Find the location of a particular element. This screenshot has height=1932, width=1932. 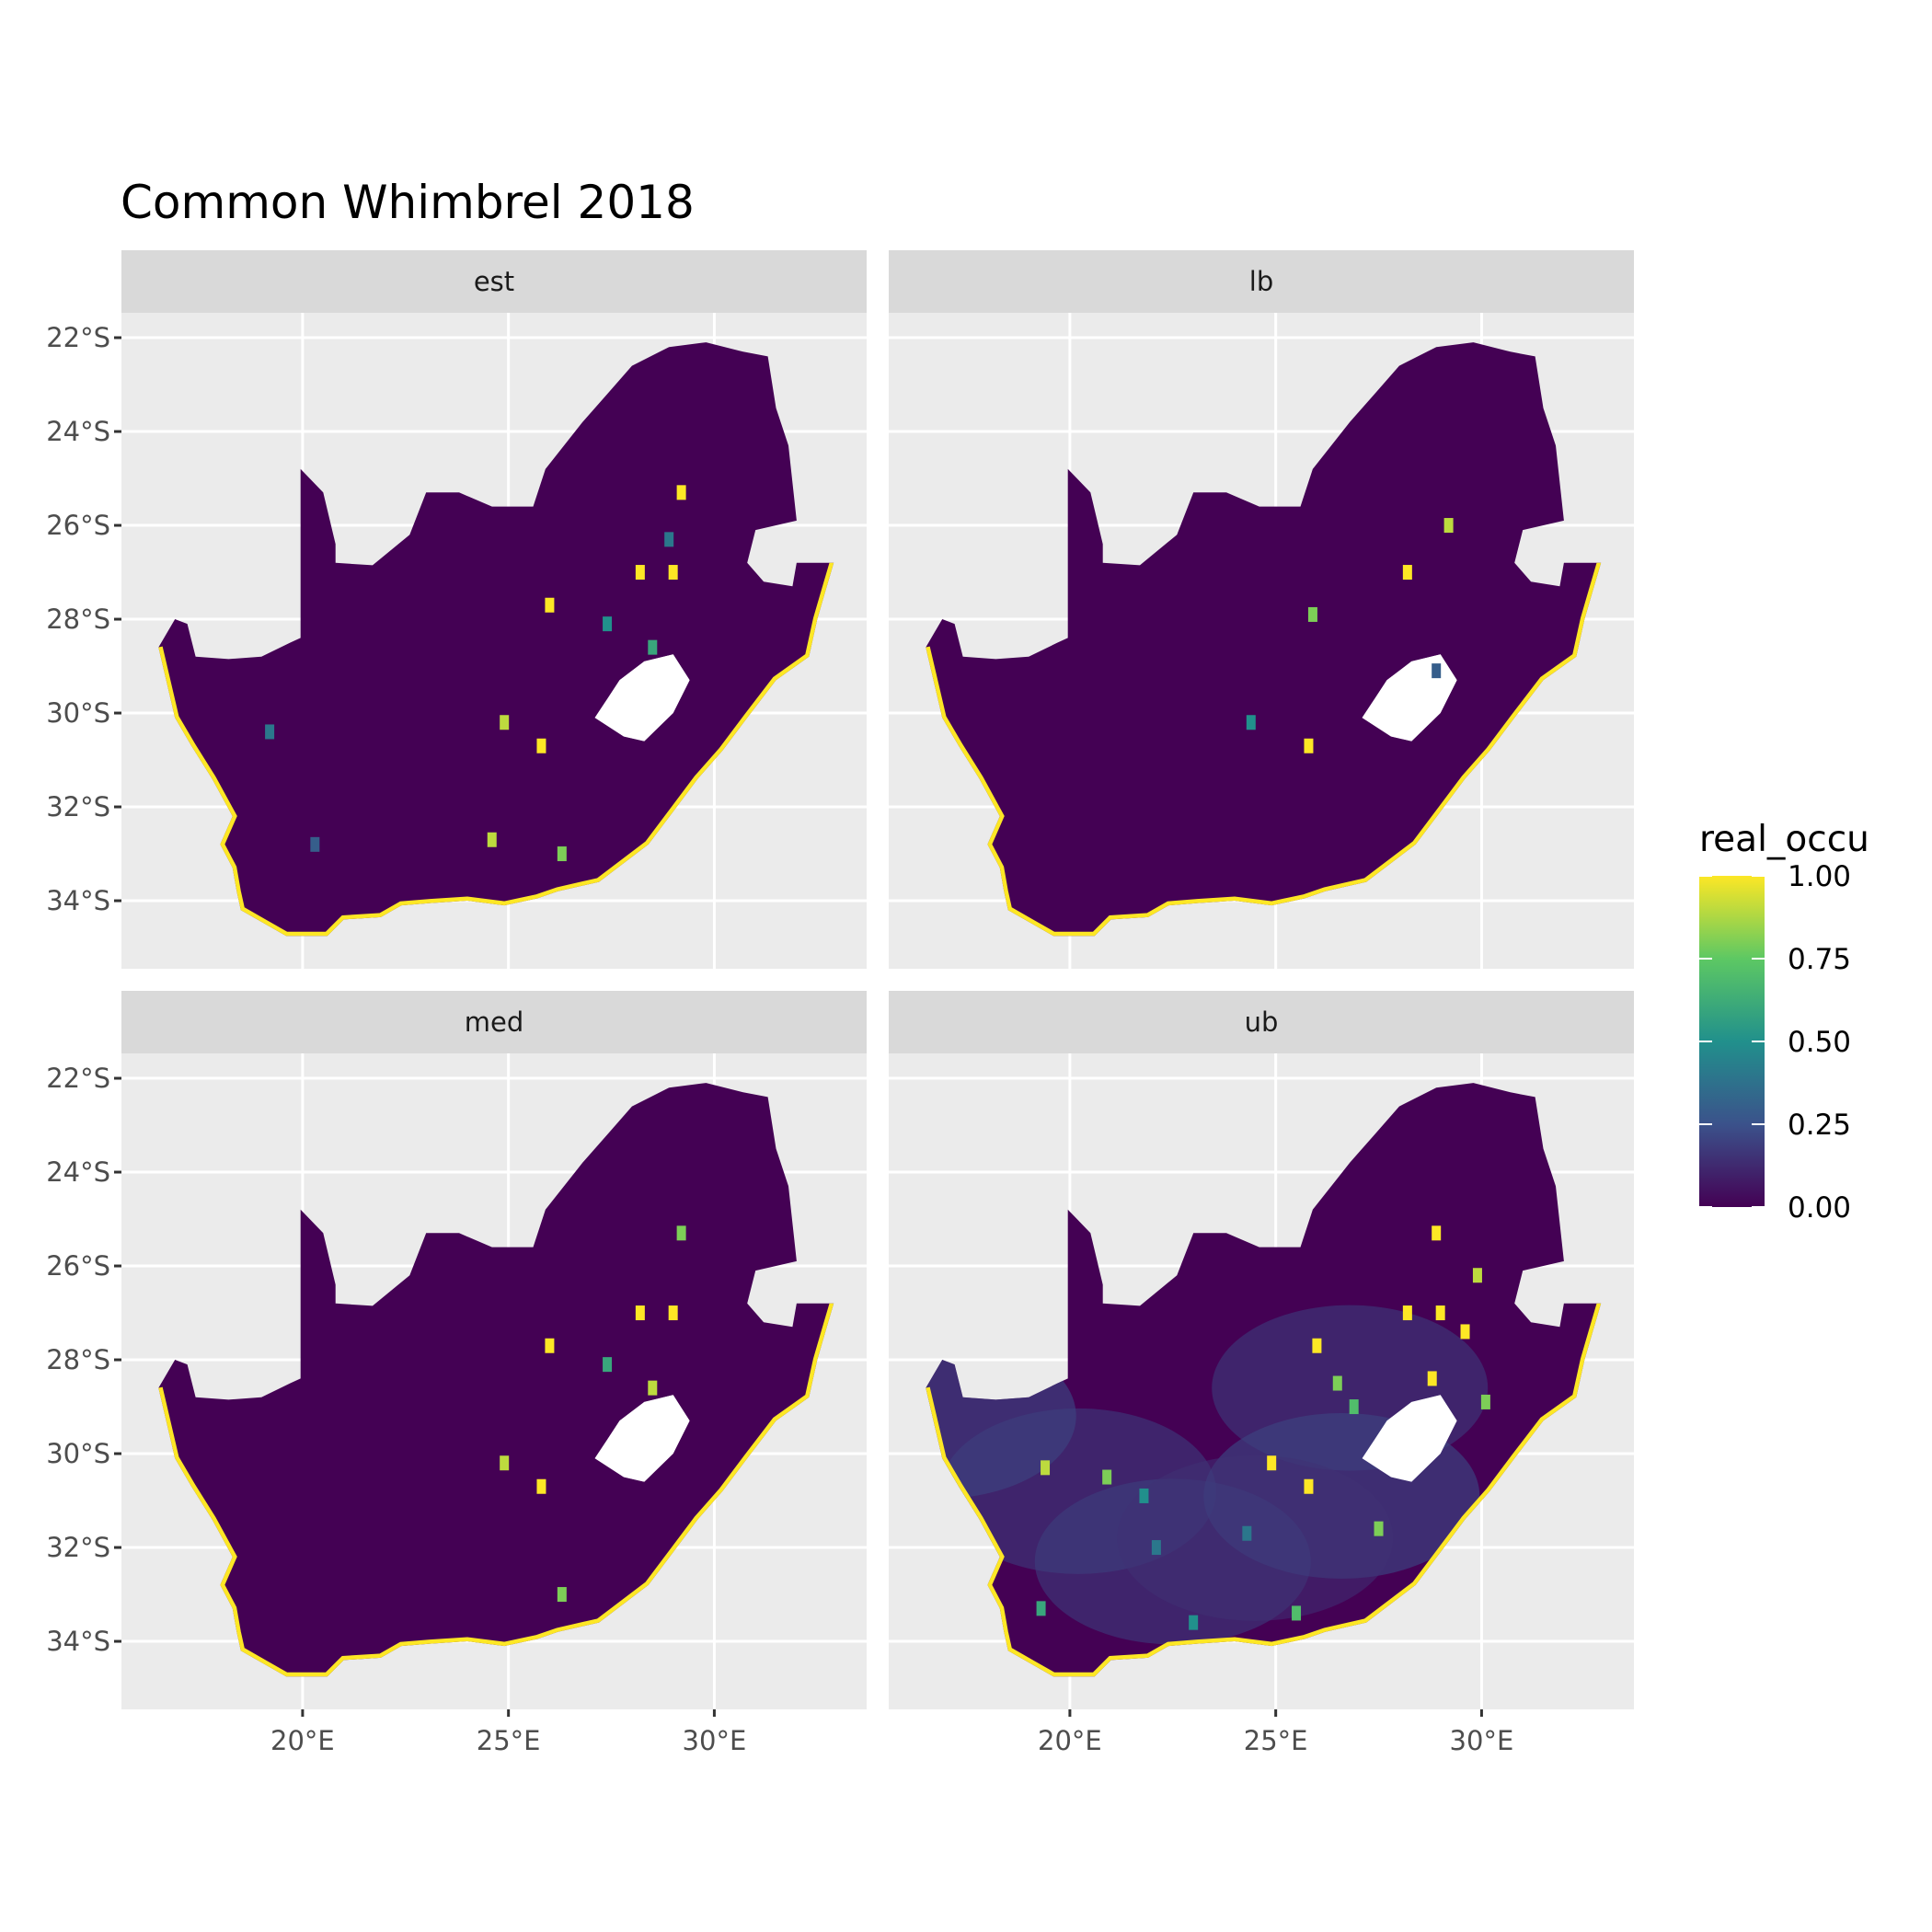

facet-strip-label: med is located at coordinates (494, 1022).